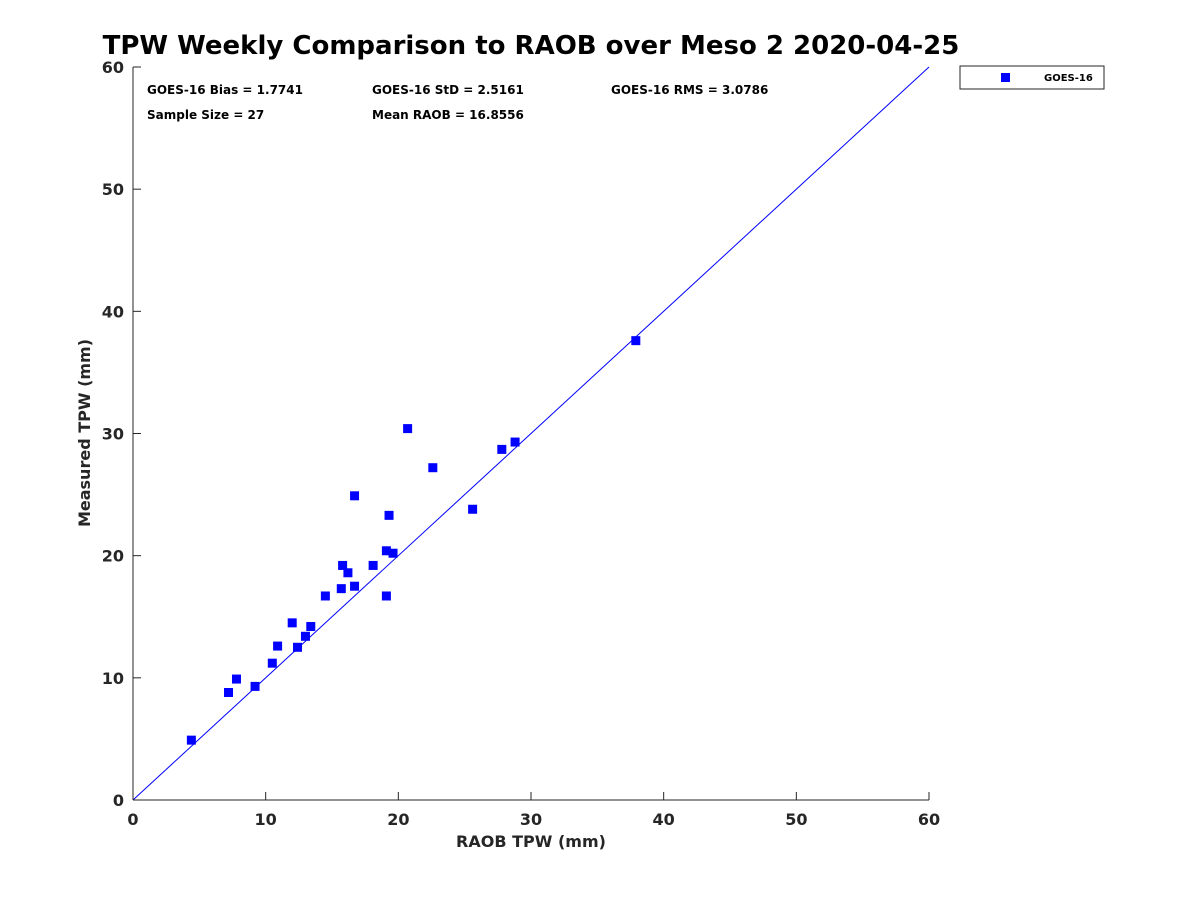  What do you see at coordinates (132, 819) in the screenshot?
I see `x-tick-label: 0` at bounding box center [132, 819].